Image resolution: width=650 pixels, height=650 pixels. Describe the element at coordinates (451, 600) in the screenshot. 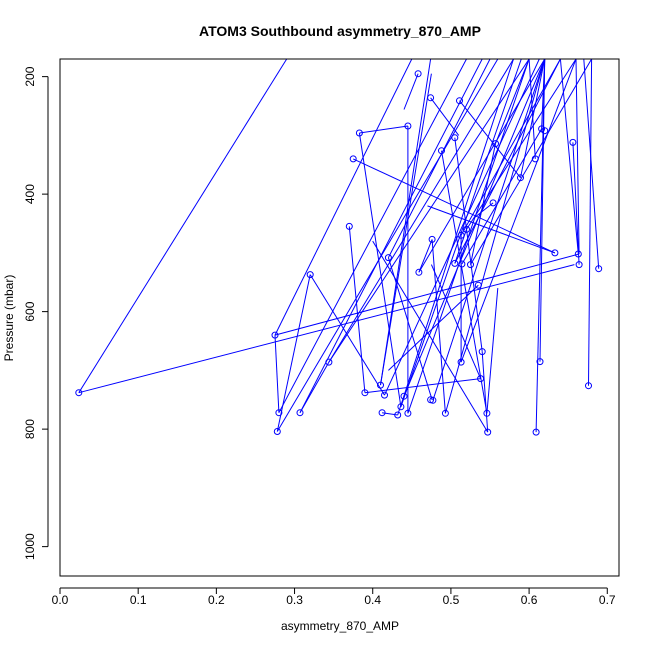

I see `x-tick-label: 0.5` at that location.